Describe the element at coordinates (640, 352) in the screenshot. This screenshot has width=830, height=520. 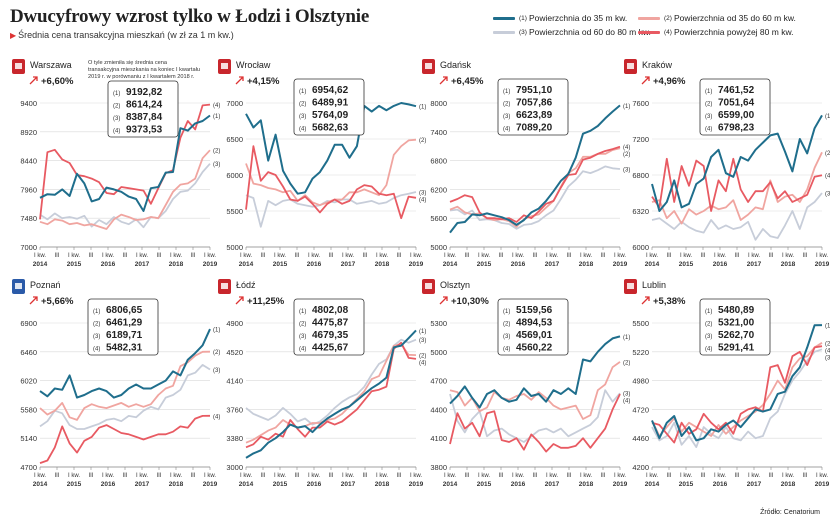
I see `y-tick-label: 5220` at that location.